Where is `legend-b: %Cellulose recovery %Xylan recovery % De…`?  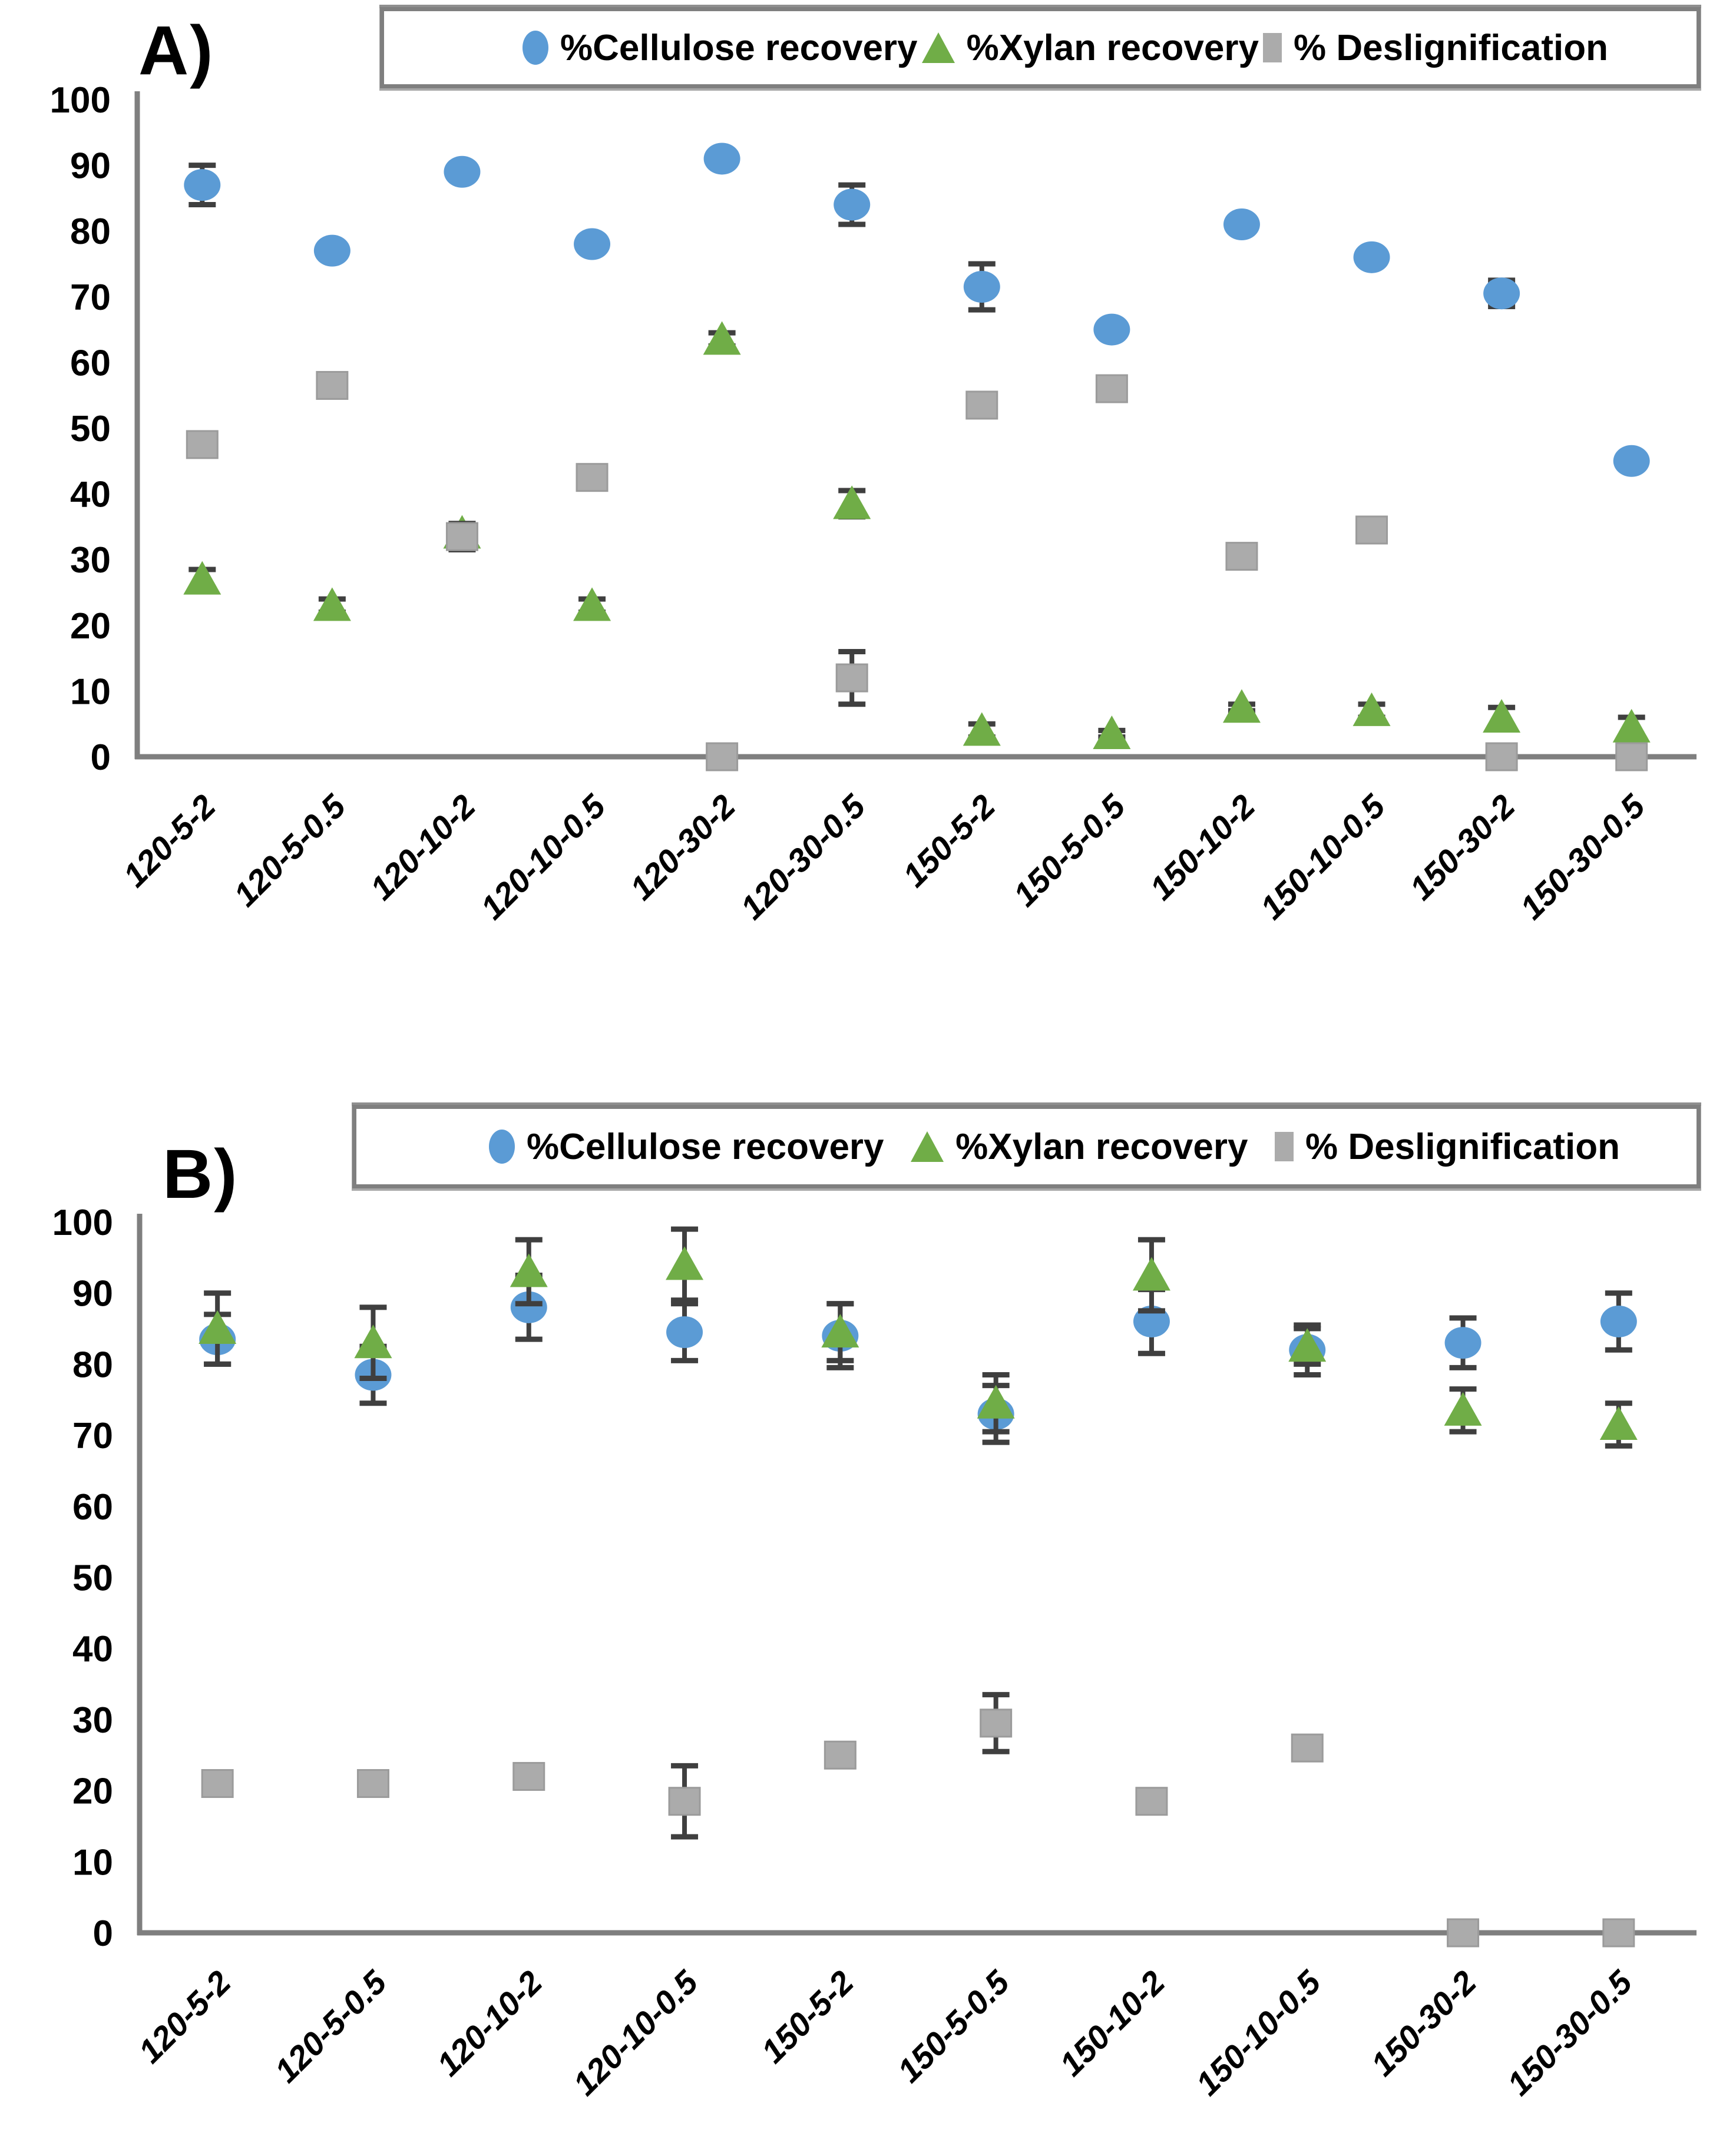 legend-b: %Cellulose recovery %Xylan recovery % De… is located at coordinates (1027, 1146).